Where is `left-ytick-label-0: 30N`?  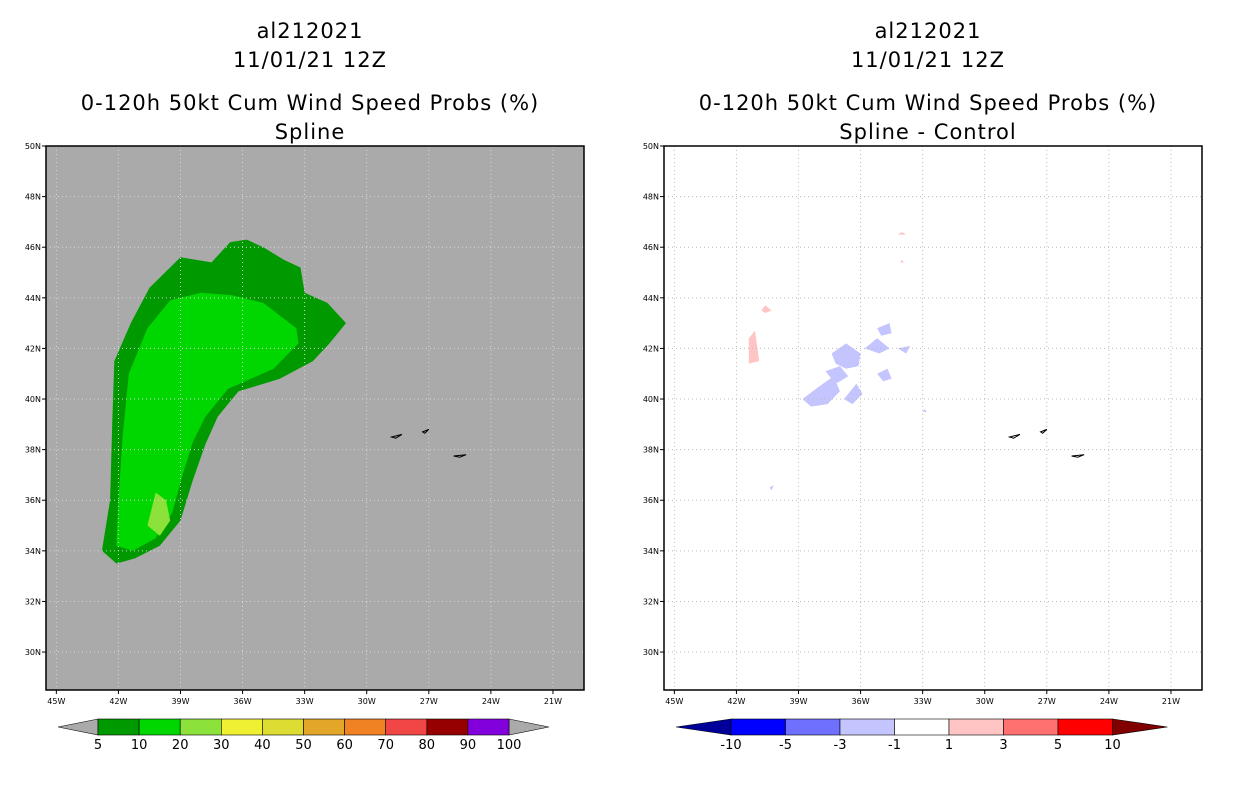 left-ytick-label-0: 30N is located at coordinates (33, 652).